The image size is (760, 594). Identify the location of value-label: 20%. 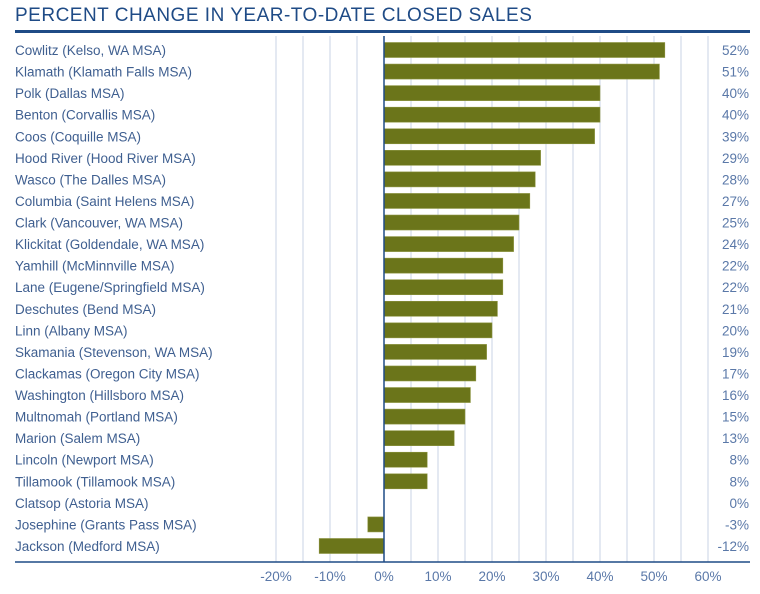
(735, 330).